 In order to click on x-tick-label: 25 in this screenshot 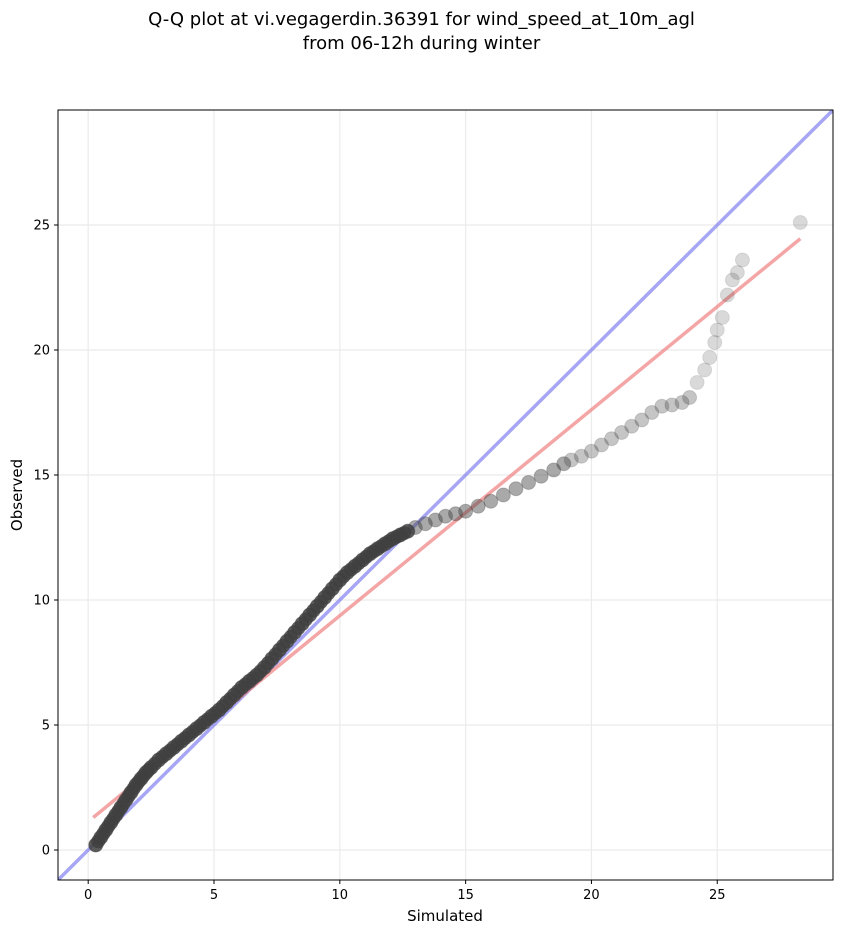, I will do `click(717, 895)`.